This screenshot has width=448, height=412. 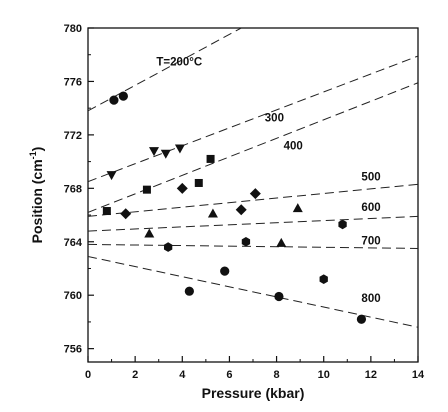 What do you see at coordinates (324, 375) in the screenshot?
I see `x-tick-label: 10` at bounding box center [324, 375].